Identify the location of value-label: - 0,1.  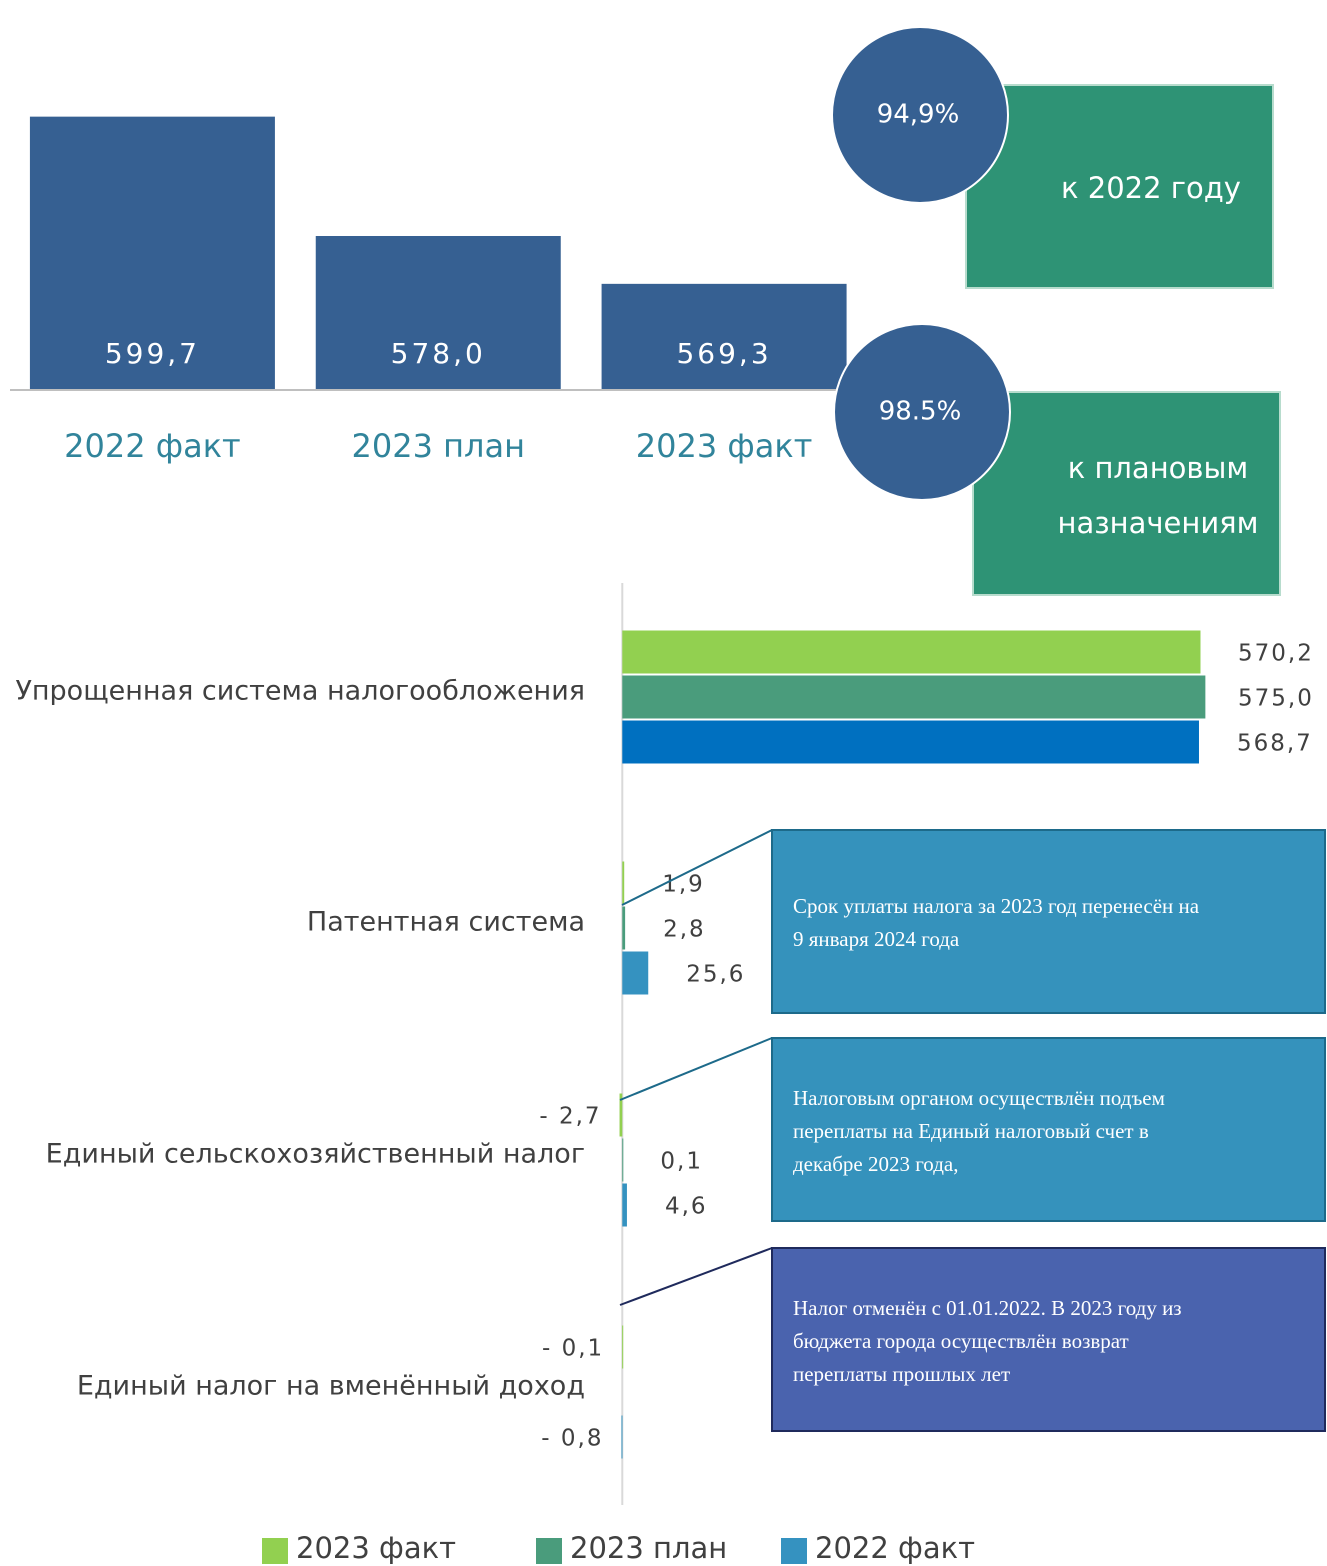
(573, 1349).